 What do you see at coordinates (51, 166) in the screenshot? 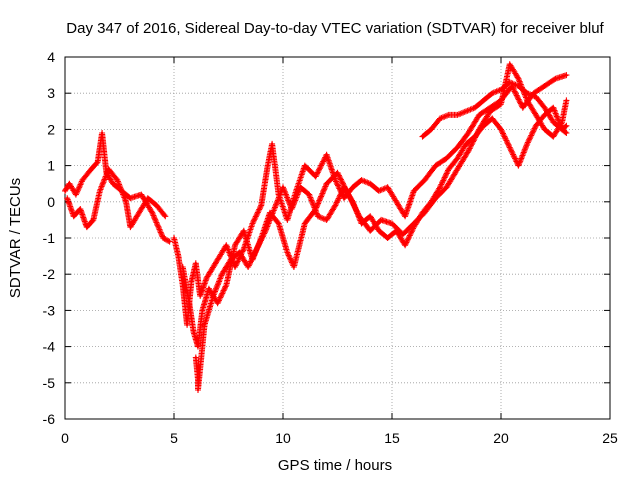
I see `y-tick-label: 1` at bounding box center [51, 166].